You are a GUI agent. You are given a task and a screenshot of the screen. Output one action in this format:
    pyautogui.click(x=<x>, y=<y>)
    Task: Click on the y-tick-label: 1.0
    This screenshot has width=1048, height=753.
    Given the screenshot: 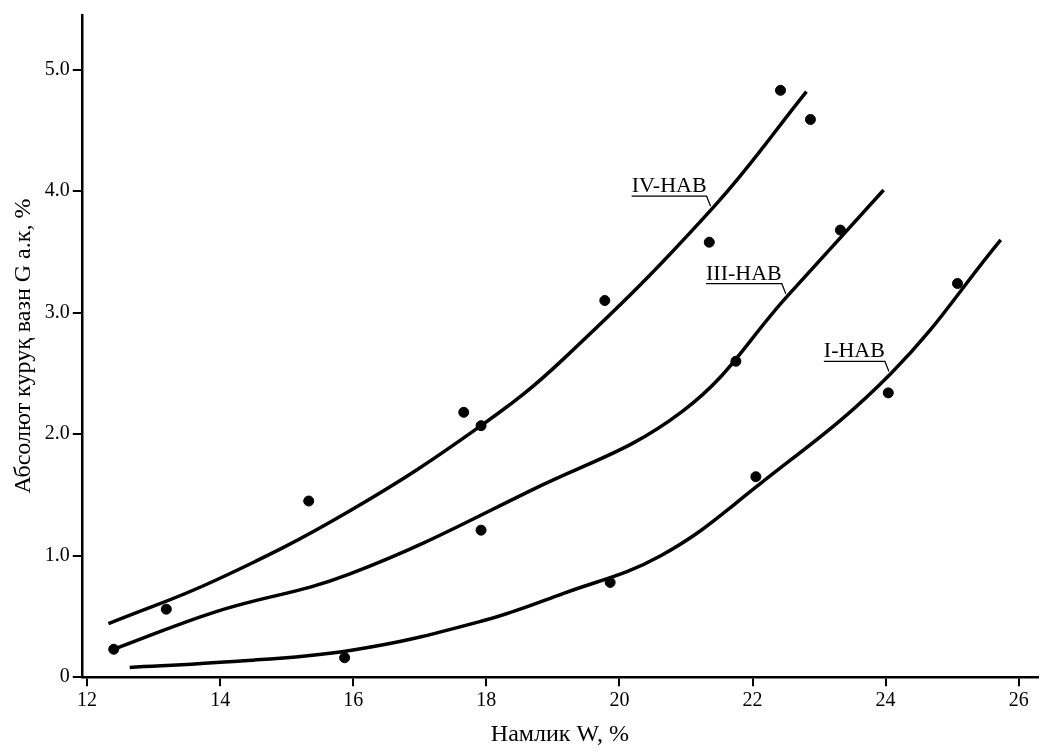 What is the action you would take?
    pyautogui.click(x=57, y=553)
    